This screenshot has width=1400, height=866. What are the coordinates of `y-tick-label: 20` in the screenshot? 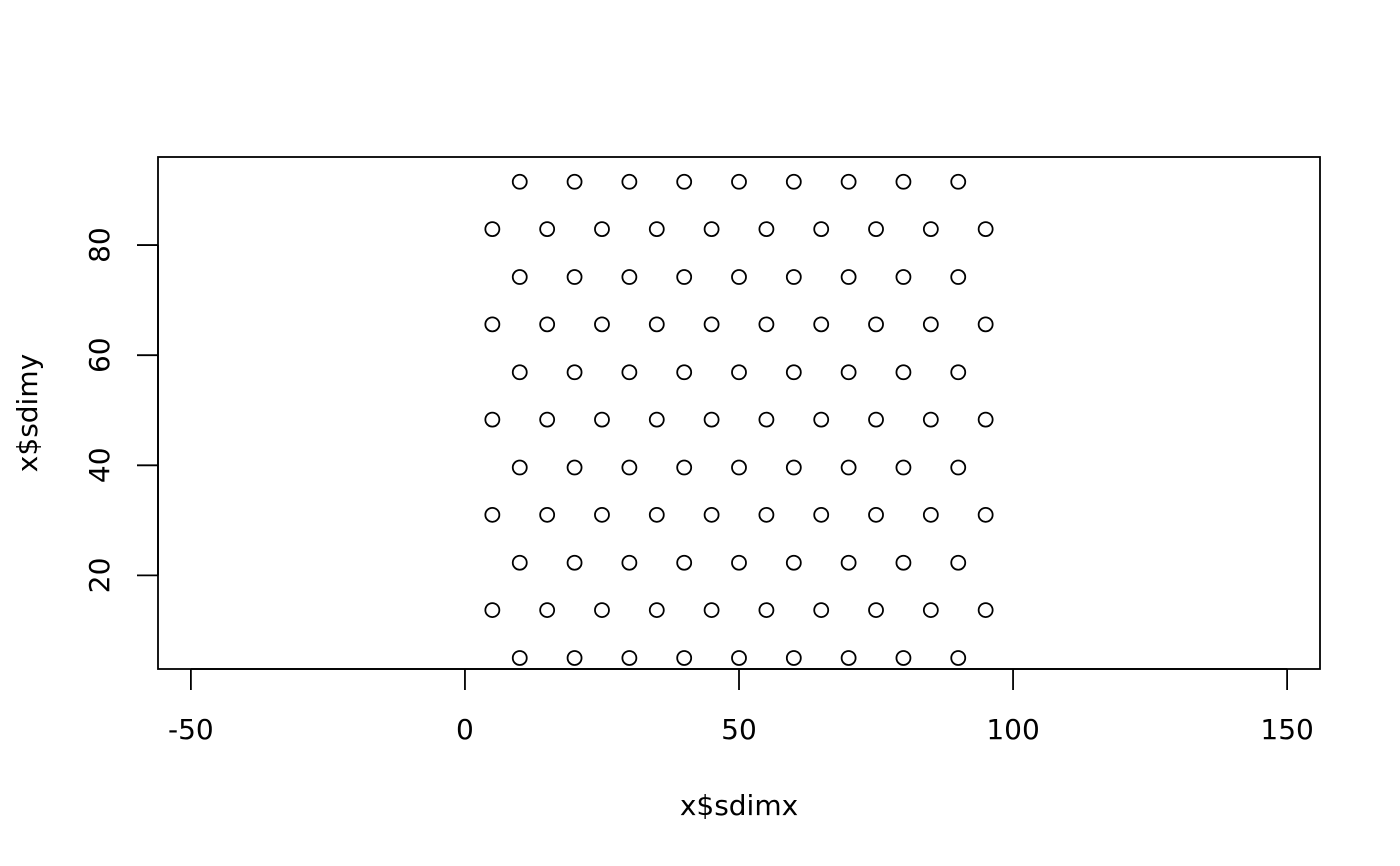 It's located at (99, 576).